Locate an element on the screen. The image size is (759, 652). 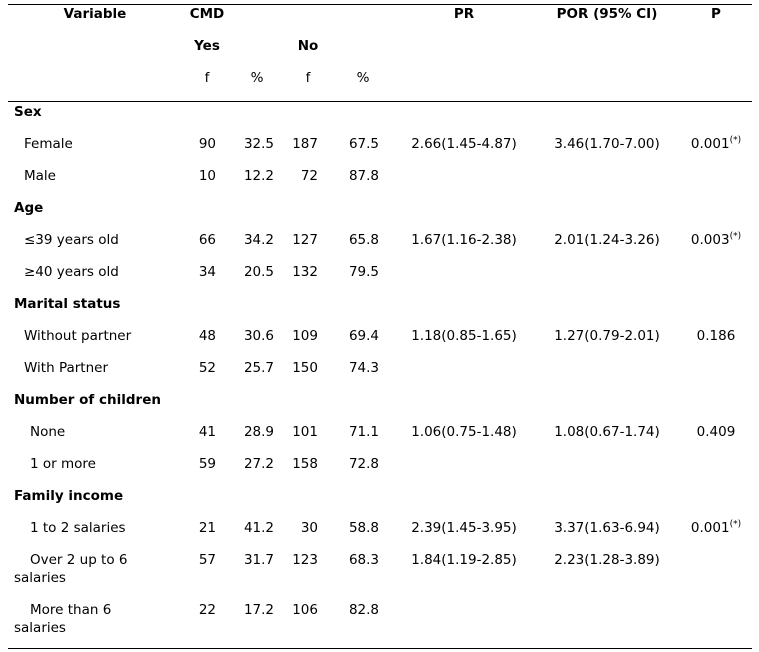
row-label: 1 or more is located at coordinates (63, 464).